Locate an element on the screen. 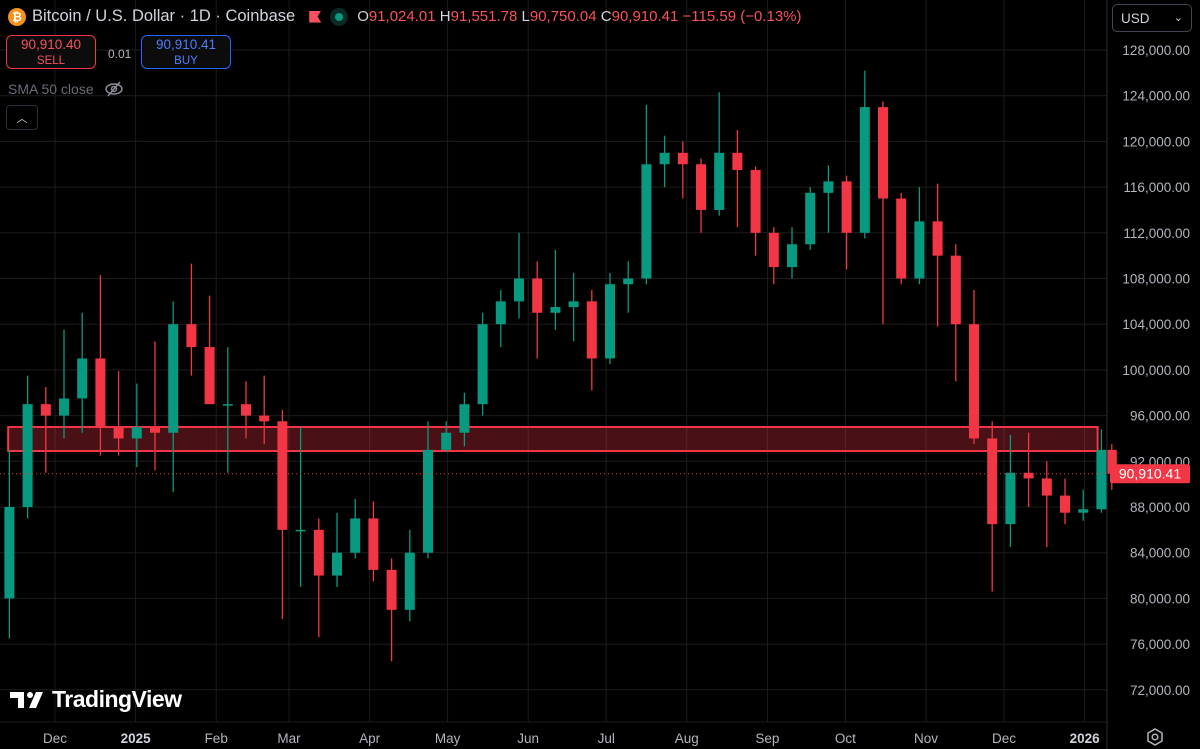  y-tick-label: 128,000.00 is located at coordinates (1156, 50).